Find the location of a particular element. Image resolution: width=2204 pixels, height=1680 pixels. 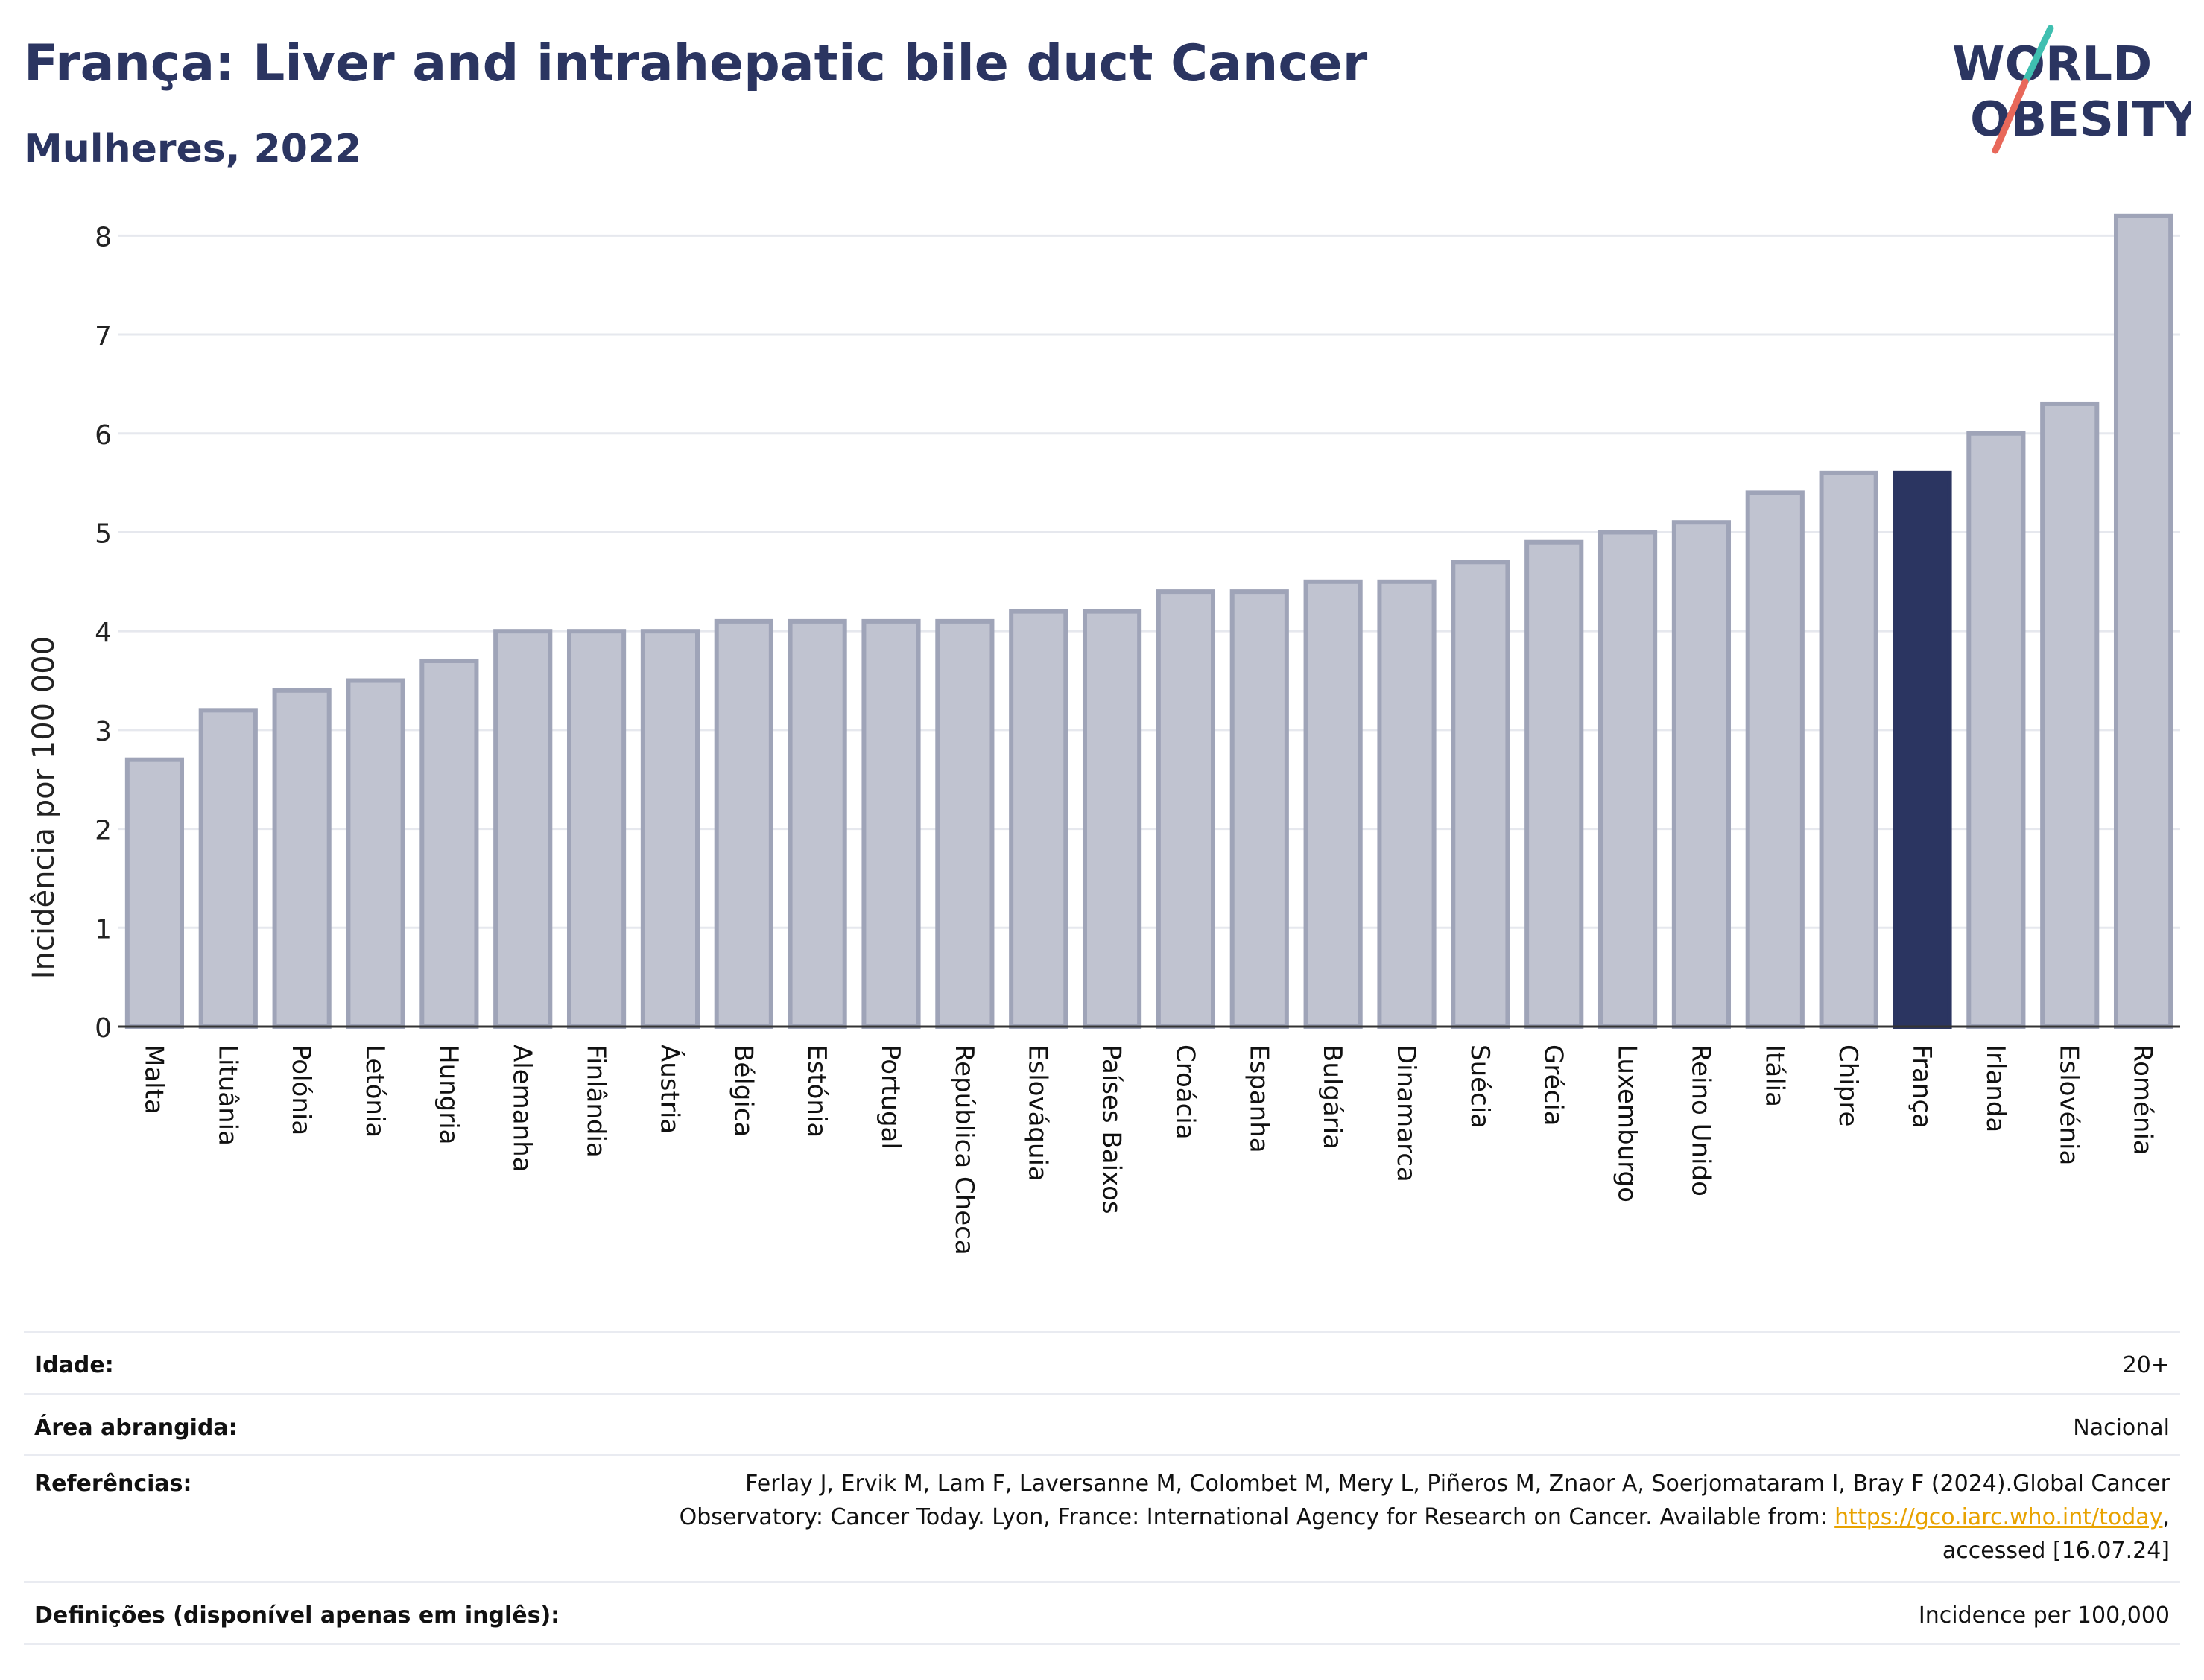

bar-reino-unido is located at coordinates (1701, 774).